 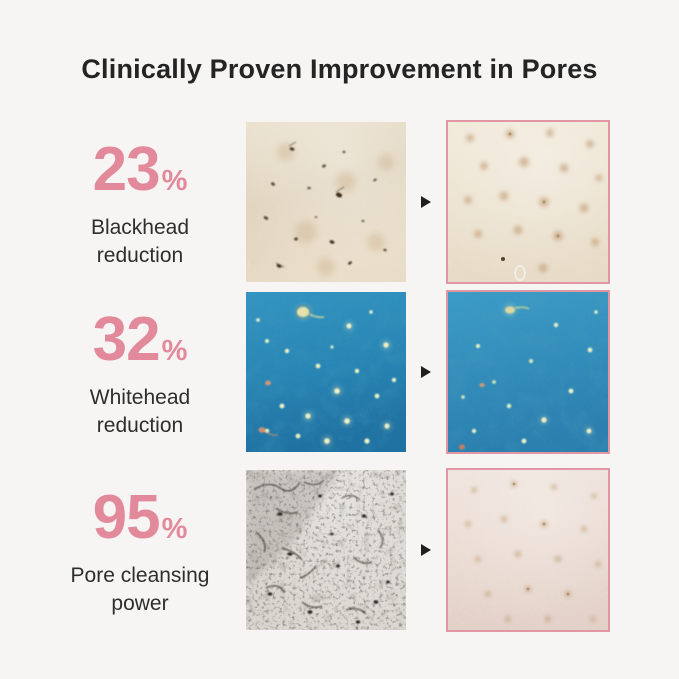 I want to click on skin-pore-debris-before-image, so click(x=326, y=550).